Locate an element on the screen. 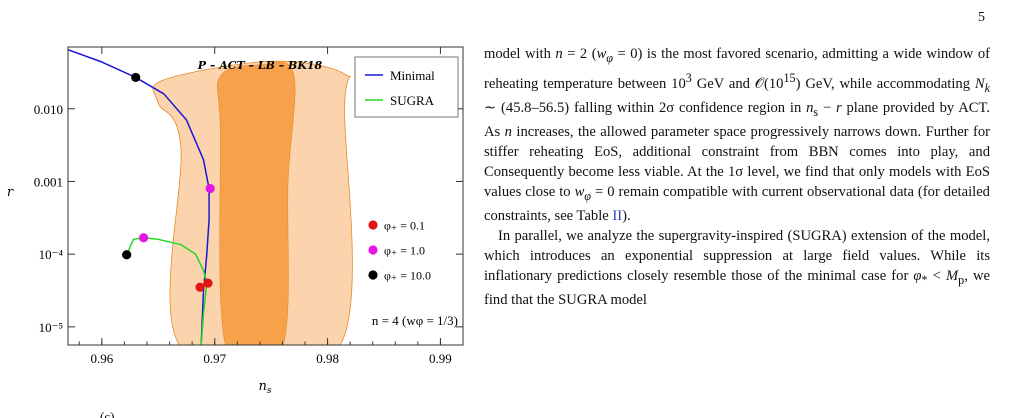 The height and width of the screenshot is (418, 1009). y-tick-label: 0.001 is located at coordinates (48, 181).